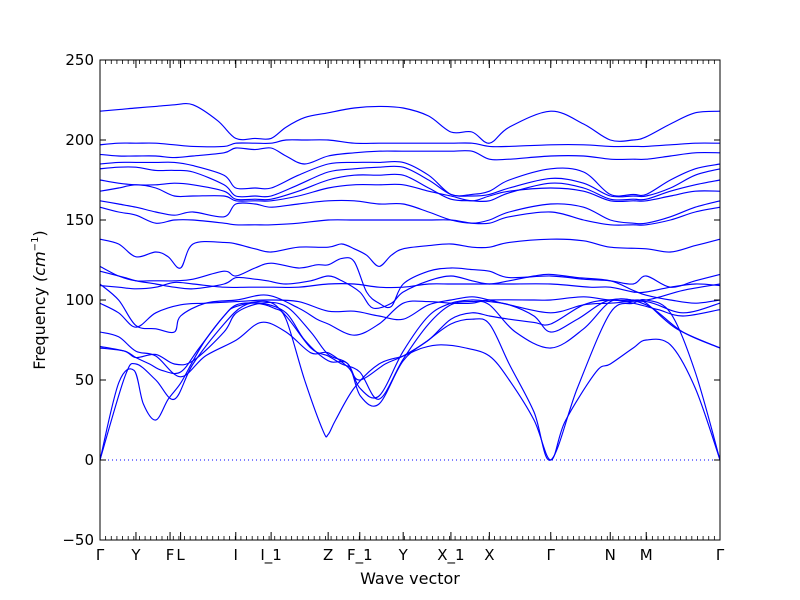 This screenshot has height=600, width=800. Describe the element at coordinates (360, 555) in the screenshot. I see `x-tick-label-8: F_1` at that location.